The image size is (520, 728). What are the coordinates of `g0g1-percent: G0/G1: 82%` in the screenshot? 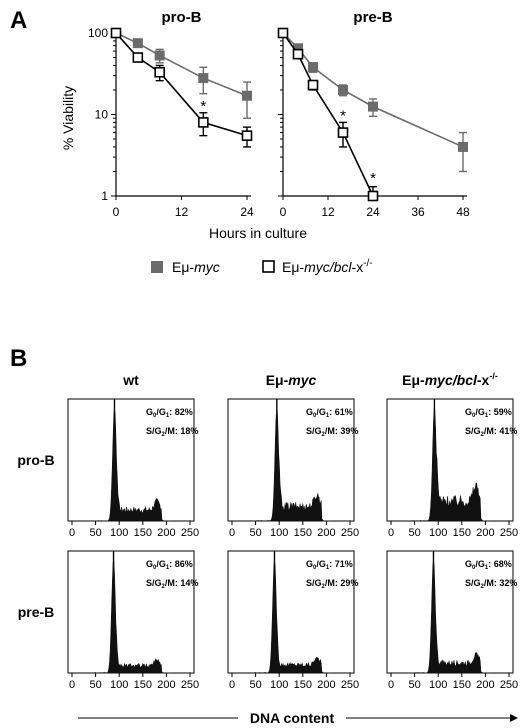 It's located at (169, 413).